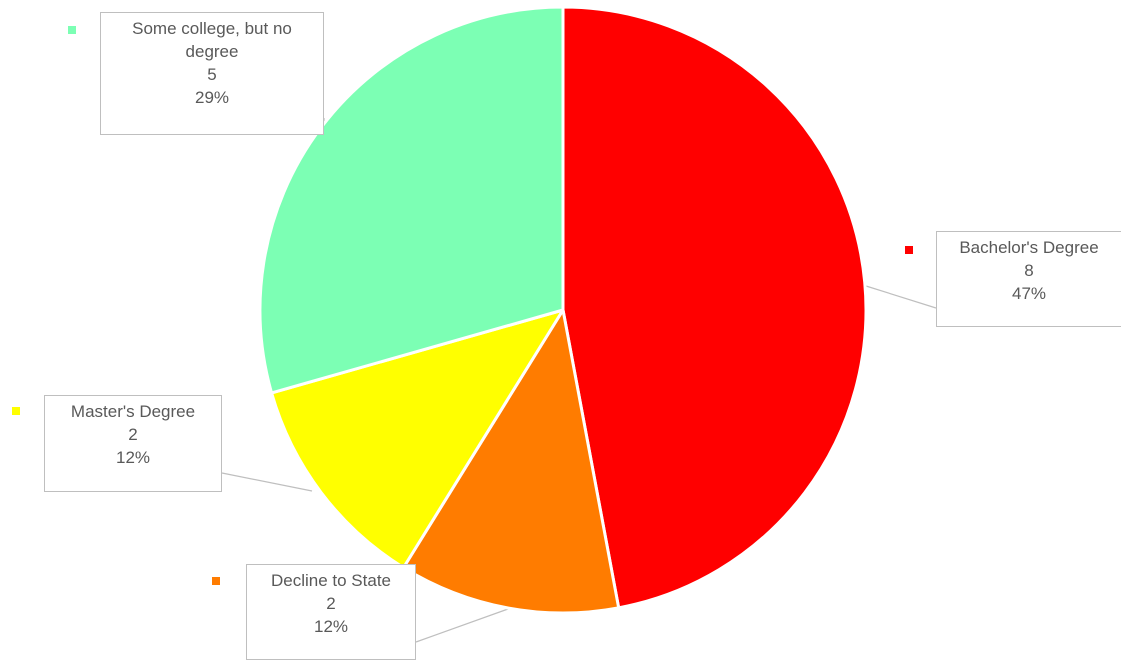 This screenshot has height=660, width=1121. What do you see at coordinates (267, 482) in the screenshot?
I see `leader-line-masters` at bounding box center [267, 482].